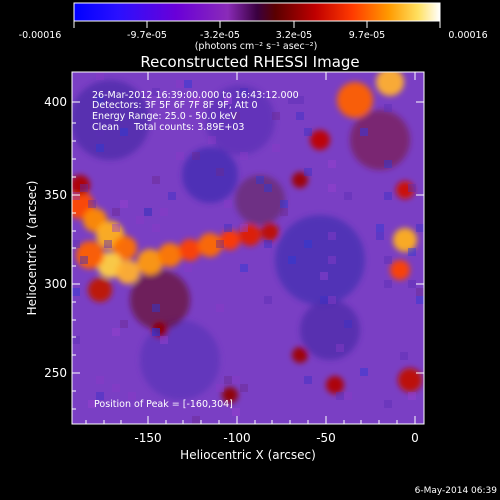 The image size is (500, 500). What do you see at coordinates (467, 35) in the screenshot?
I see `colorbar-tick-label: 0.00016` at bounding box center [467, 35].